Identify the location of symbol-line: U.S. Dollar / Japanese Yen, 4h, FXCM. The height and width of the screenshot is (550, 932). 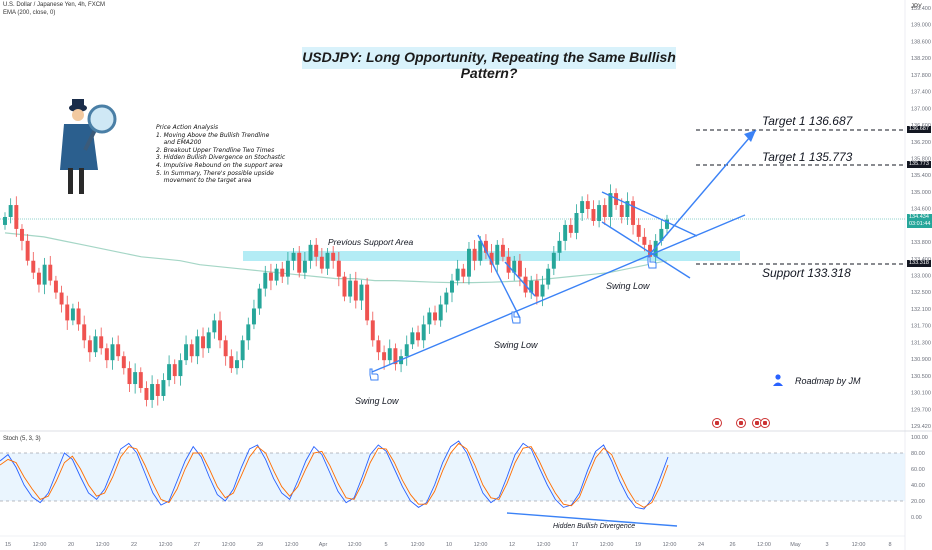
(54, 5).